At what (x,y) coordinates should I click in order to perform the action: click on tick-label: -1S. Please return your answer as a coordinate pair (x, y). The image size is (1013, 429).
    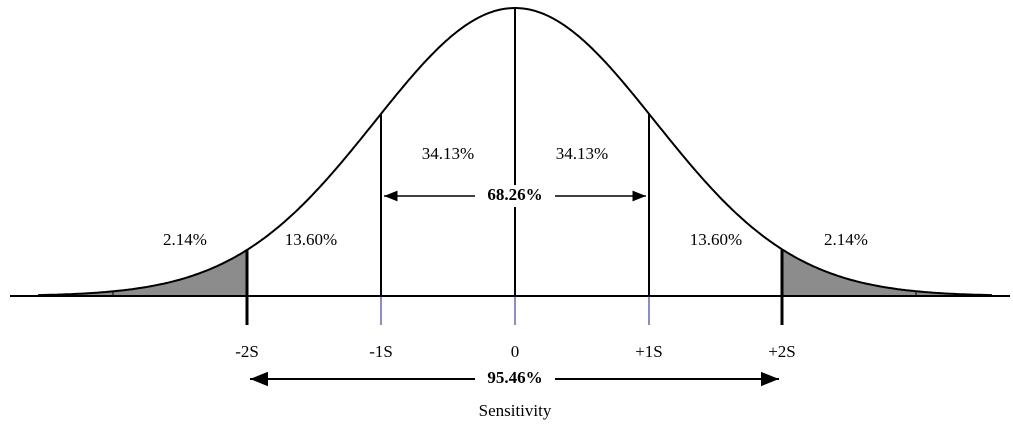
    Looking at the image, I should click on (381, 351).